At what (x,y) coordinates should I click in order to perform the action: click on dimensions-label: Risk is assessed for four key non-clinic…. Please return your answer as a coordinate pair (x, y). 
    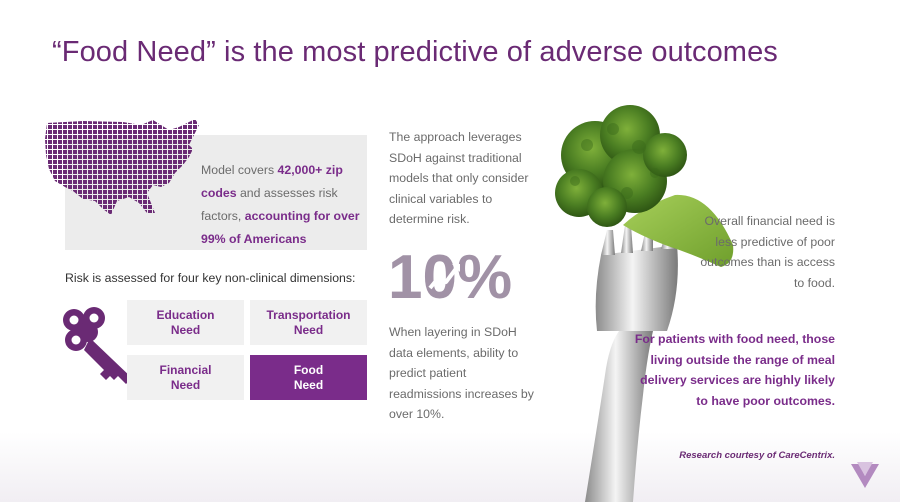
    Looking at the image, I should click on (210, 278).